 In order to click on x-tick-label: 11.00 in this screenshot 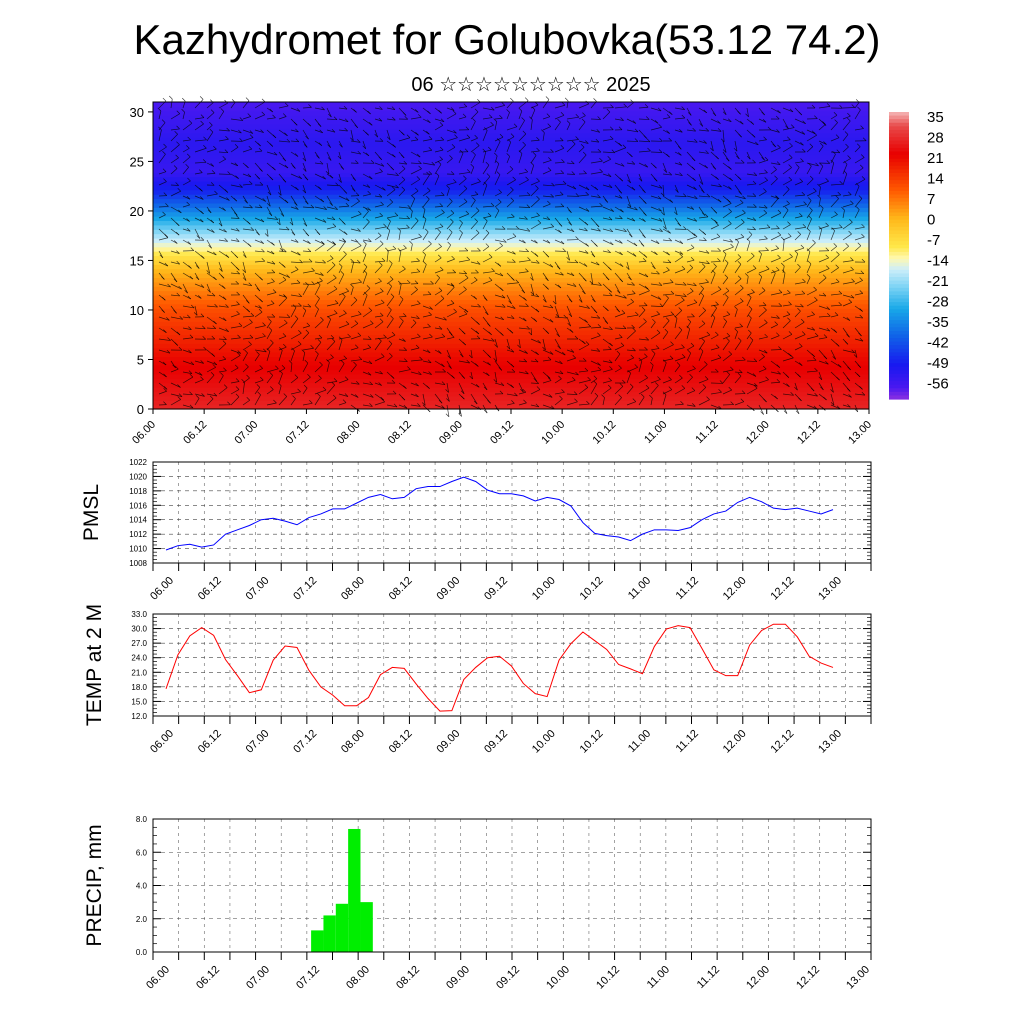, I will do `click(639, 588)`.